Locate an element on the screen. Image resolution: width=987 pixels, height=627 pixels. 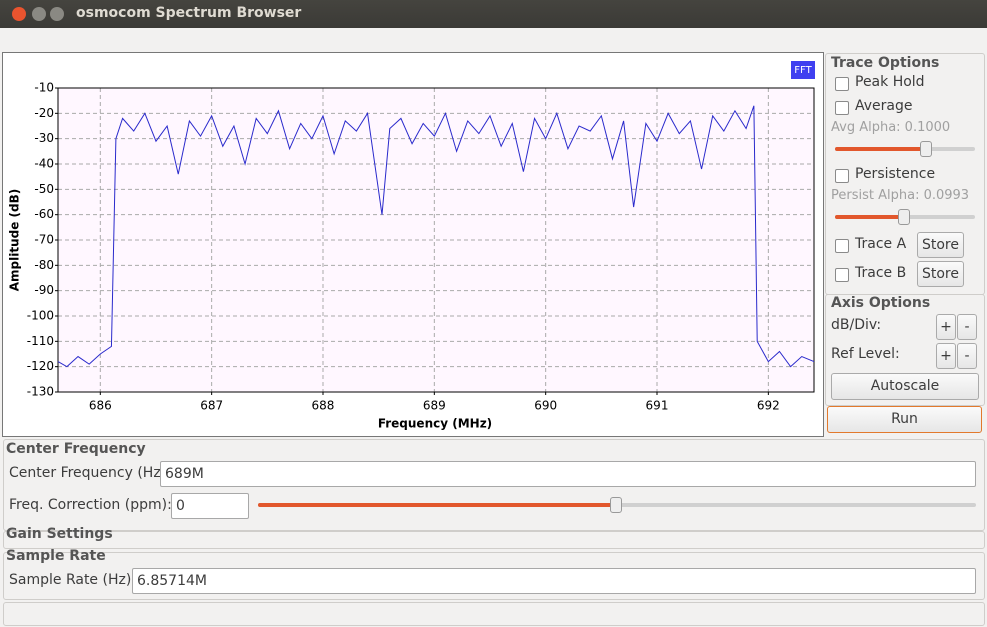
field-label: dB/Div: is located at coordinates (856, 325).